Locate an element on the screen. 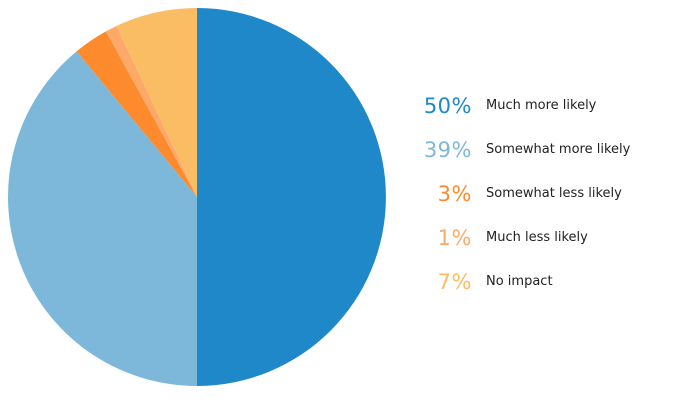 The image size is (675, 405). legend-item: 3% Somewhat less likely is located at coordinates (535, 194).